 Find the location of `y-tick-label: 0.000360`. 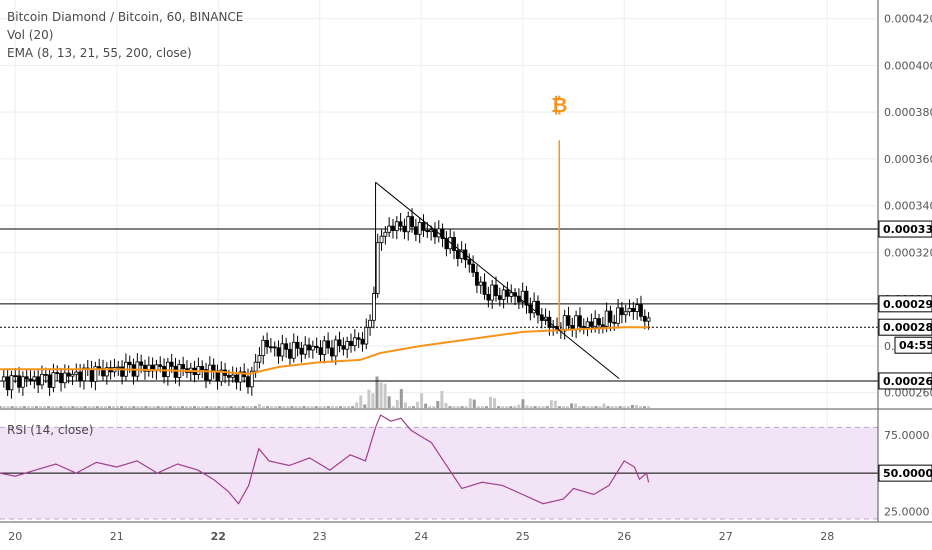

y-tick-label: 0.000360 is located at coordinates (908, 159).